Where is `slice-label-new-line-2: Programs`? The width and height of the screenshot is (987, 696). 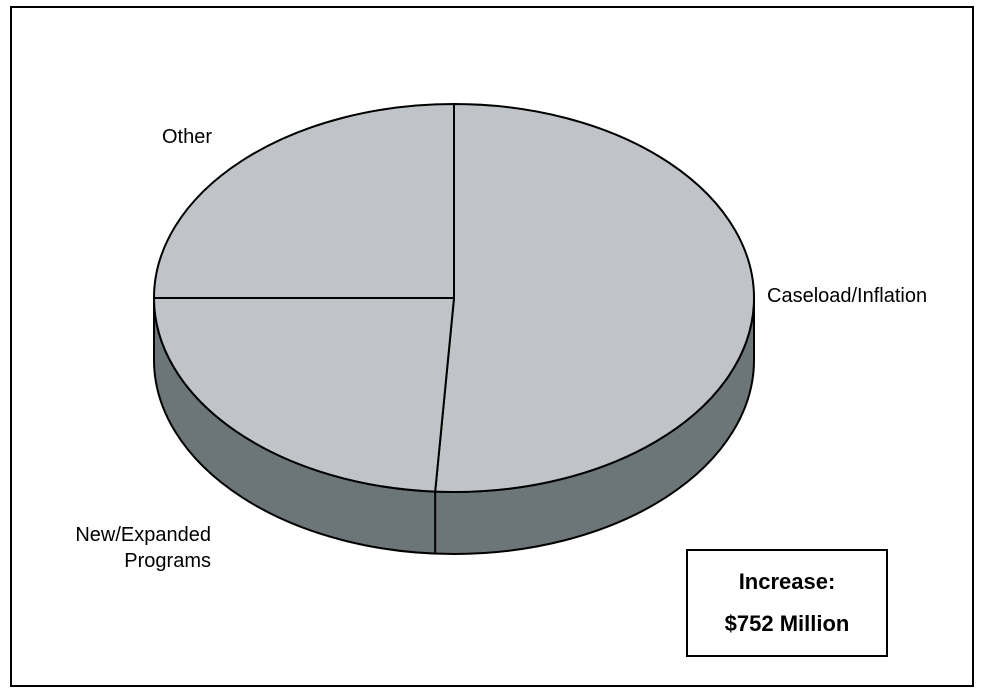 slice-label-new-line-2: Programs is located at coordinates (167, 561).